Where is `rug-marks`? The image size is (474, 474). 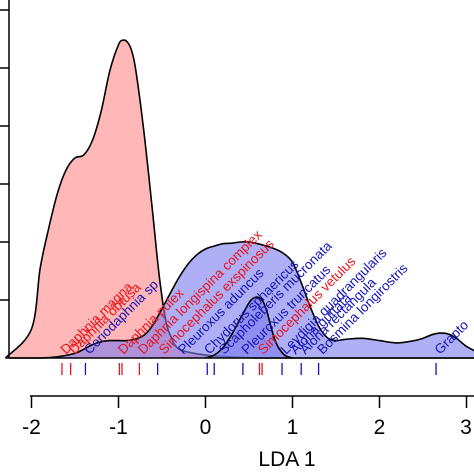
rug-marks is located at coordinates (249, 369).